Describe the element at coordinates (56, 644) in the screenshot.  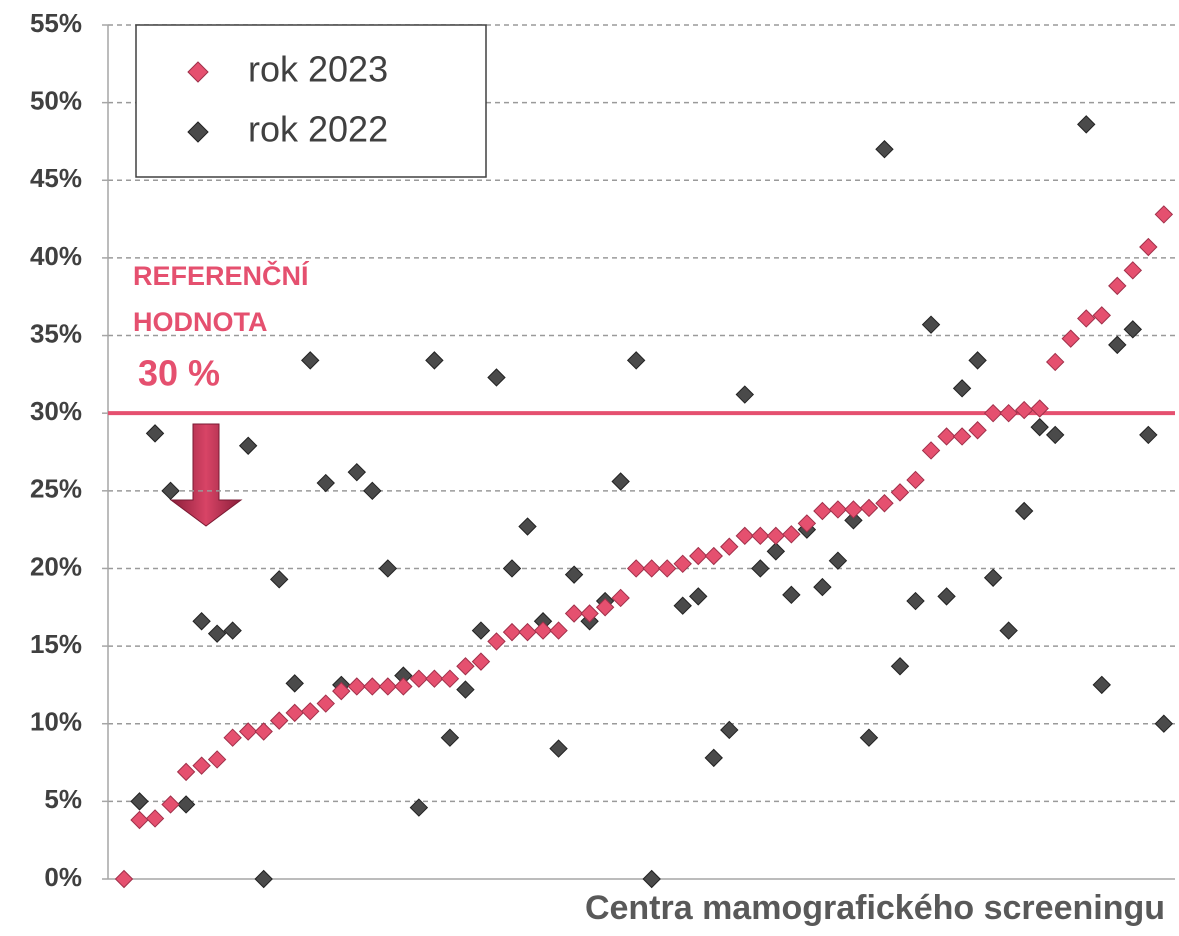
I see `y-tick-label: 15%` at that location.